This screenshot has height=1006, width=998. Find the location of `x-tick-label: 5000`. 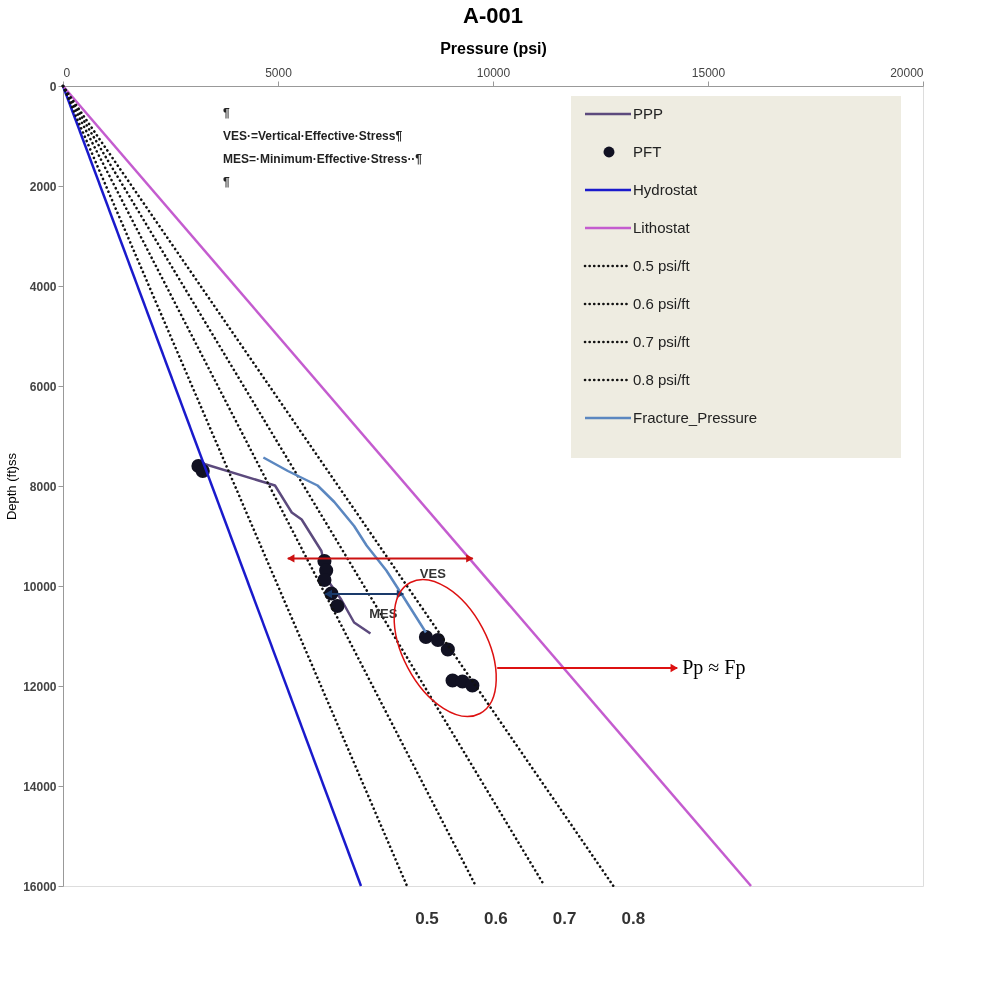

x-tick-label: 5000 is located at coordinates (279, 72).